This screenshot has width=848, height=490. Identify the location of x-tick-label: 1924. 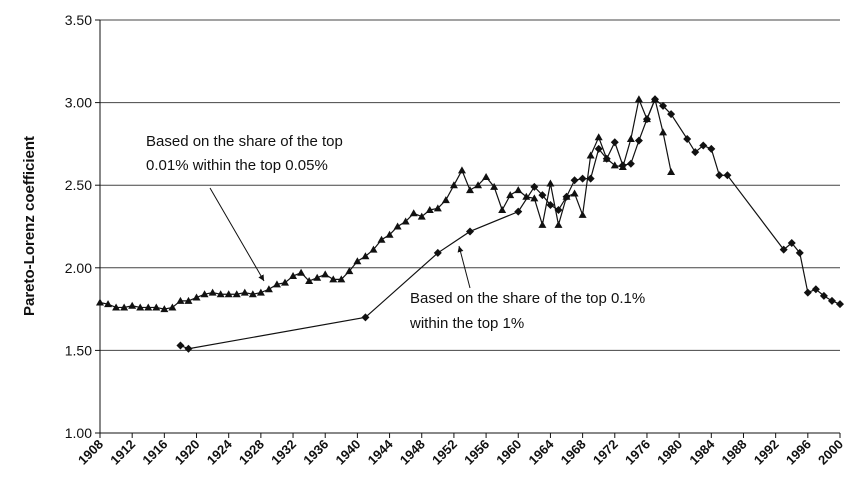
(220, 452).